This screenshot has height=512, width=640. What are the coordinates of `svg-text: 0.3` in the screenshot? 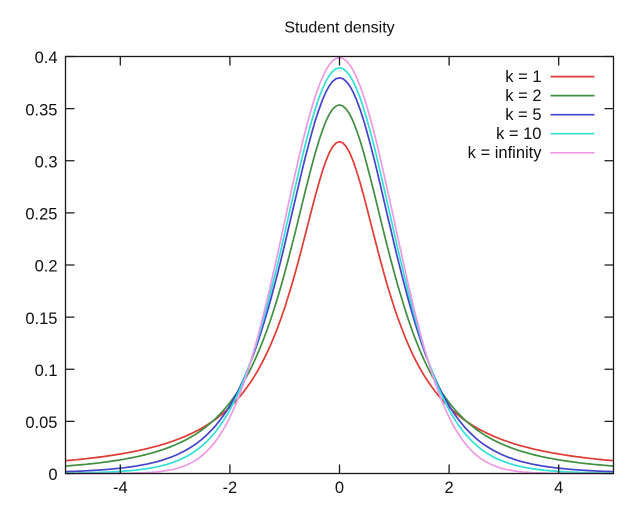 It's located at (46, 162).